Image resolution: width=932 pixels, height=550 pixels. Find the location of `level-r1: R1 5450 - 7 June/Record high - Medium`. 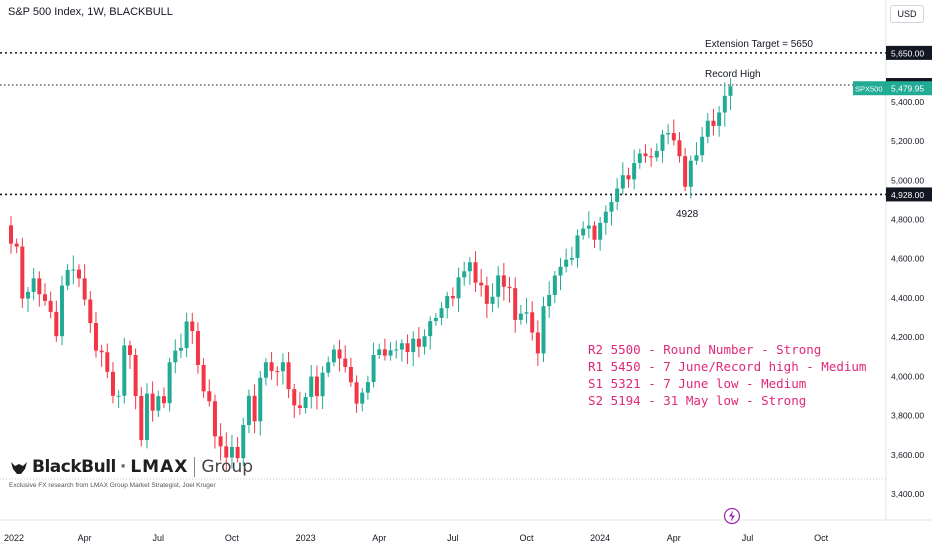

level-r1: R1 5450 - 7 June/Record high - Medium is located at coordinates (727, 366).